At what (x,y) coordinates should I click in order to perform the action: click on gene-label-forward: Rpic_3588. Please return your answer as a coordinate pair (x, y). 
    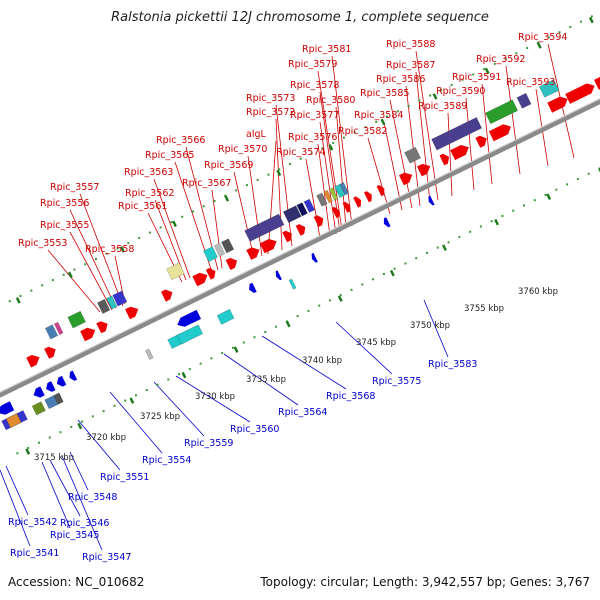
    Looking at the image, I should click on (410, 44).